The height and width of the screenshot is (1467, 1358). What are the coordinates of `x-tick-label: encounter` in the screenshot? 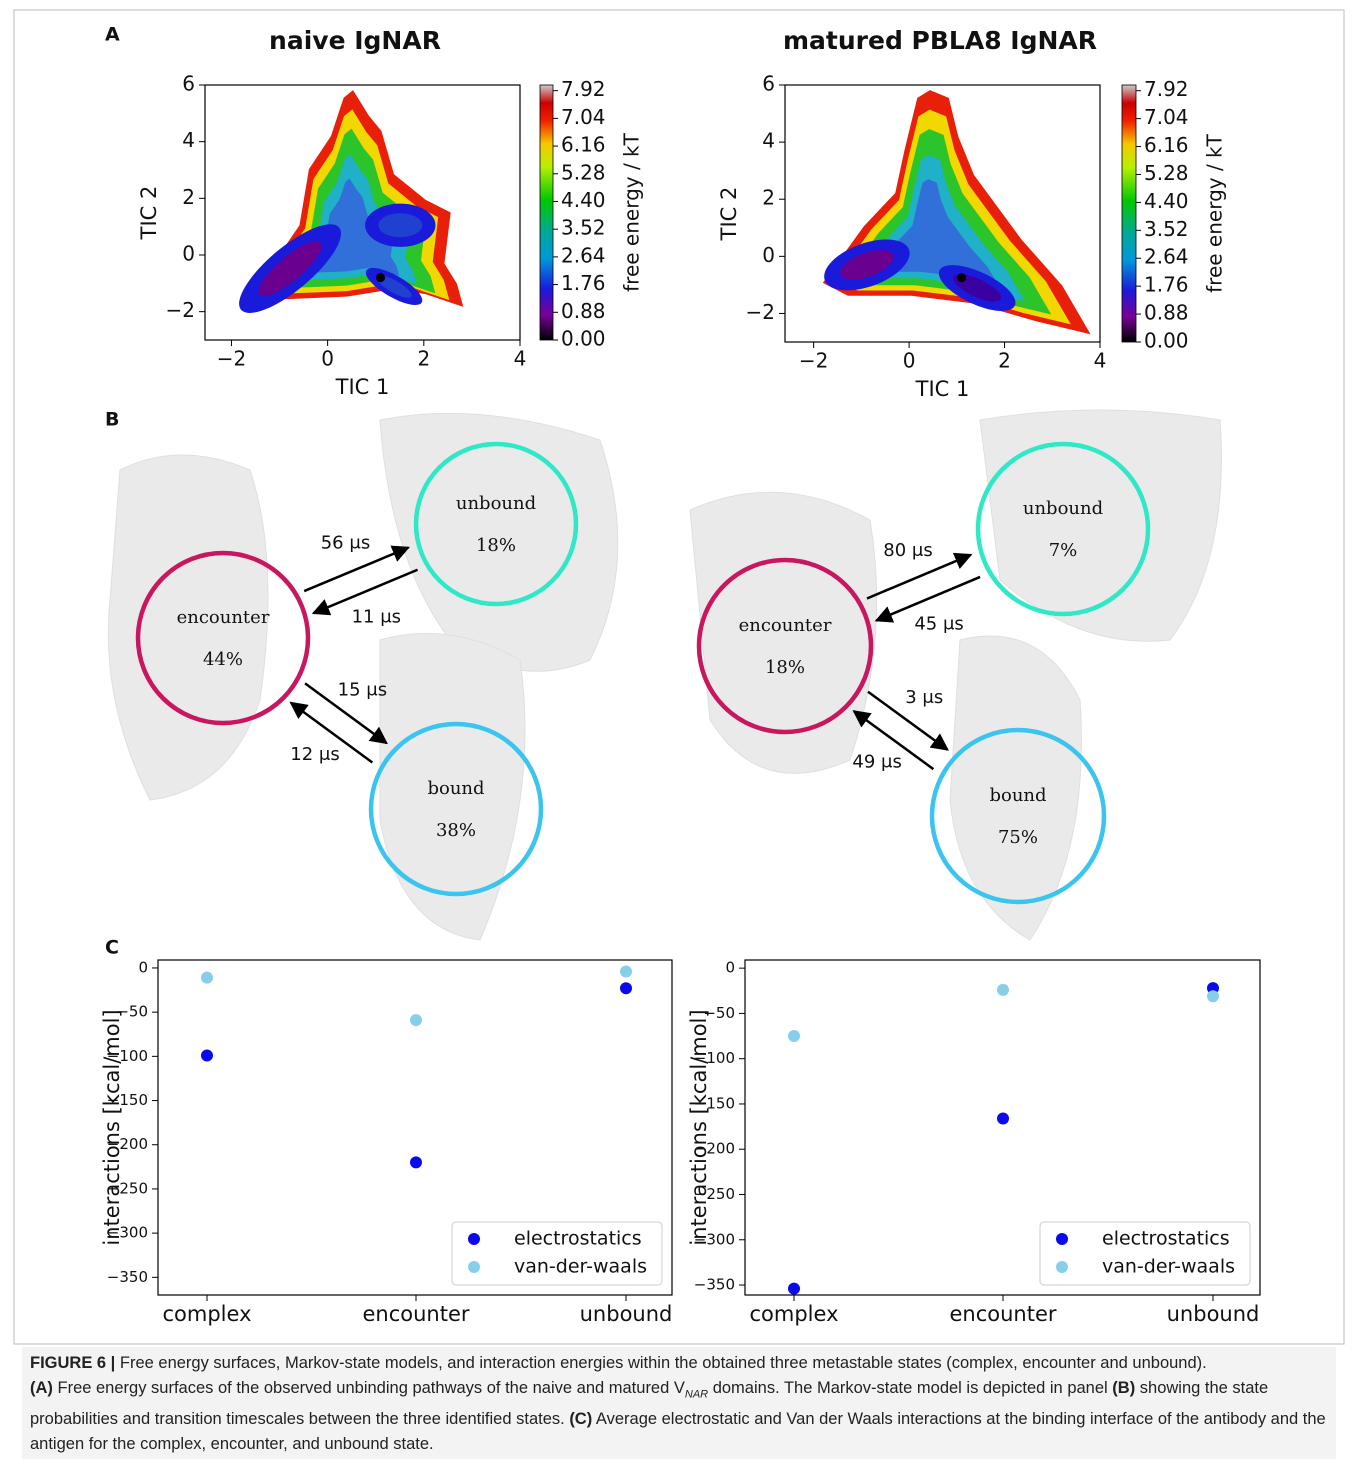 It's located at (415, 1314).